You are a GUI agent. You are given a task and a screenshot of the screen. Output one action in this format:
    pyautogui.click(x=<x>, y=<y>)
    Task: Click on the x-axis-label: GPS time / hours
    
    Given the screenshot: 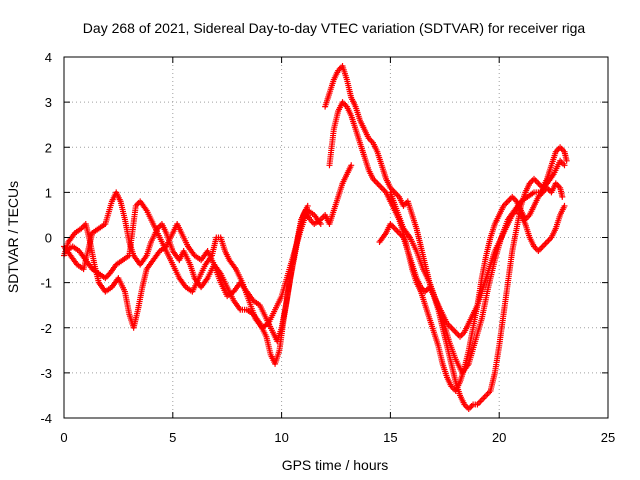 What is the action you would take?
    pyautogui.click(x=335, y=465)
    